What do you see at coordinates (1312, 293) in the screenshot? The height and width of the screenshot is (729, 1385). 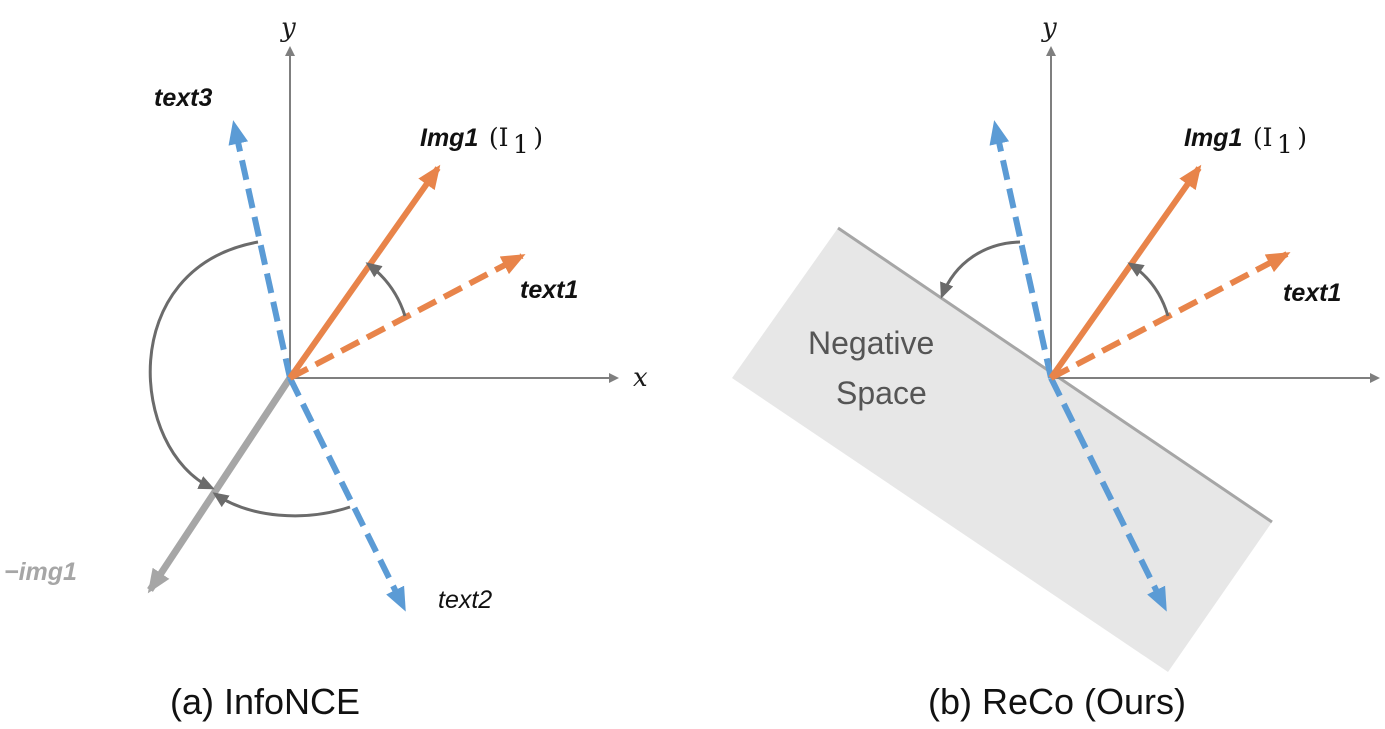 I see `panel-b-text1-label: text1` at bounding box center [1312, 293].